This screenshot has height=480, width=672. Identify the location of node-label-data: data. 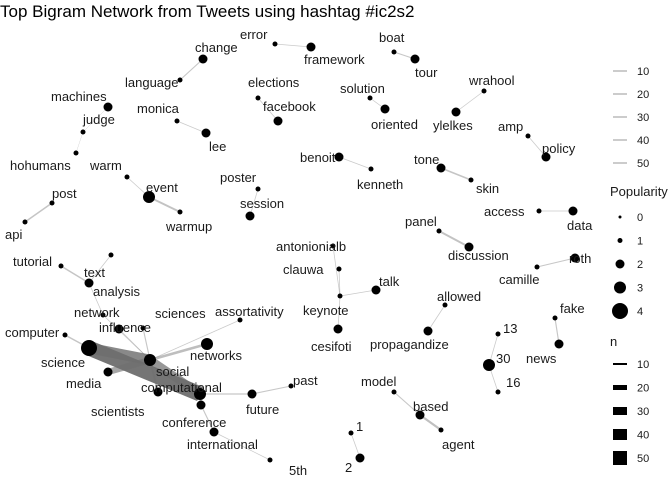
(580, 225).